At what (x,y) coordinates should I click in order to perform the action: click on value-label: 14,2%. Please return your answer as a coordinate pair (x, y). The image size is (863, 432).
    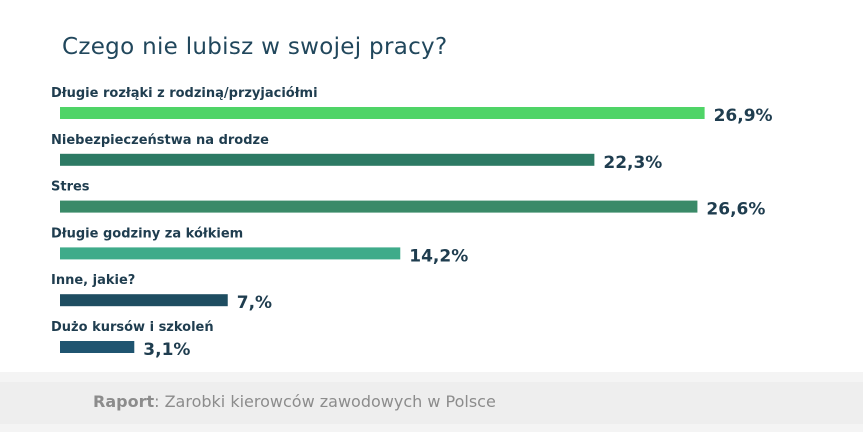
    Looking at the image, I should click on (438, 256).